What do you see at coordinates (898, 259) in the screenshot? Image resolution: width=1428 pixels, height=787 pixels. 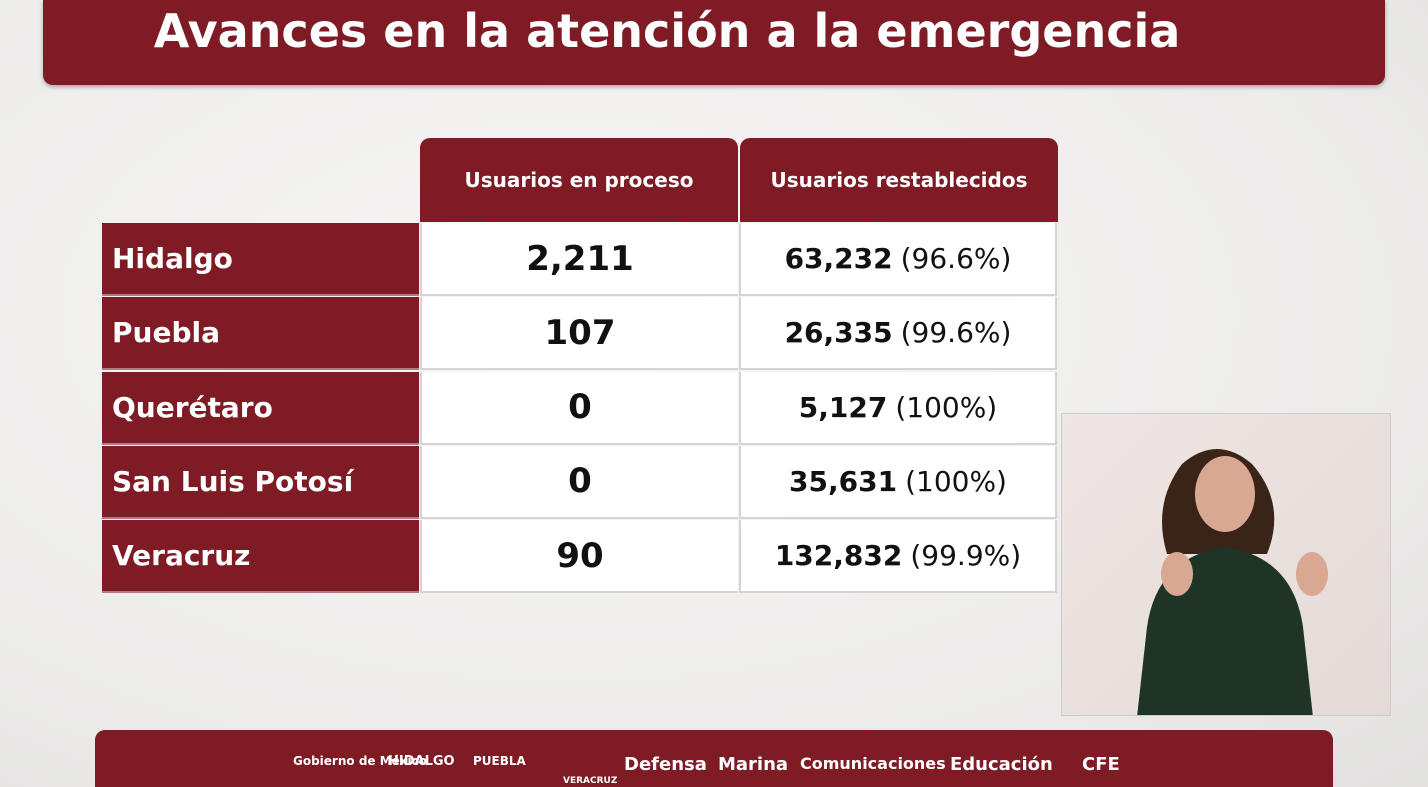 I see `restored-cell: 63,232 (96.6%)` at bounding box center [898, 259].